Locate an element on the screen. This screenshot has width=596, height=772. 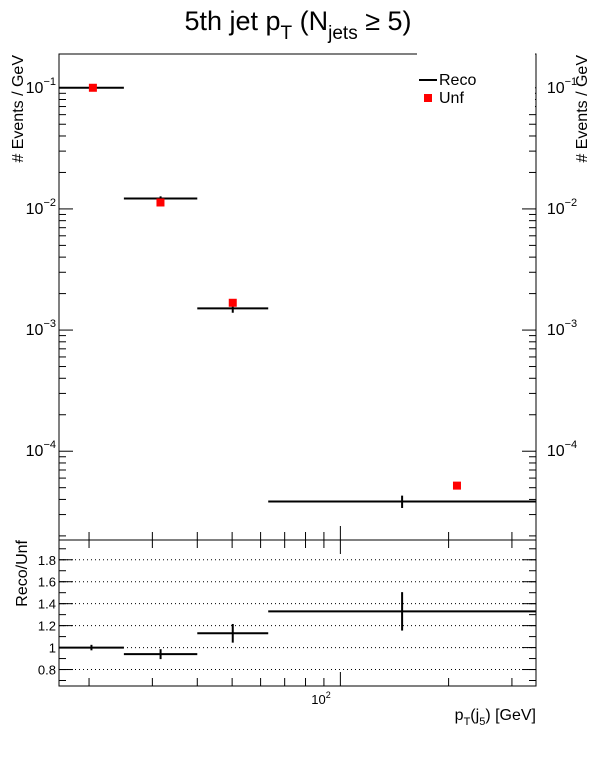
main-right-y-tick-label: 10⁻¹ is located at coordinates (562, 86).